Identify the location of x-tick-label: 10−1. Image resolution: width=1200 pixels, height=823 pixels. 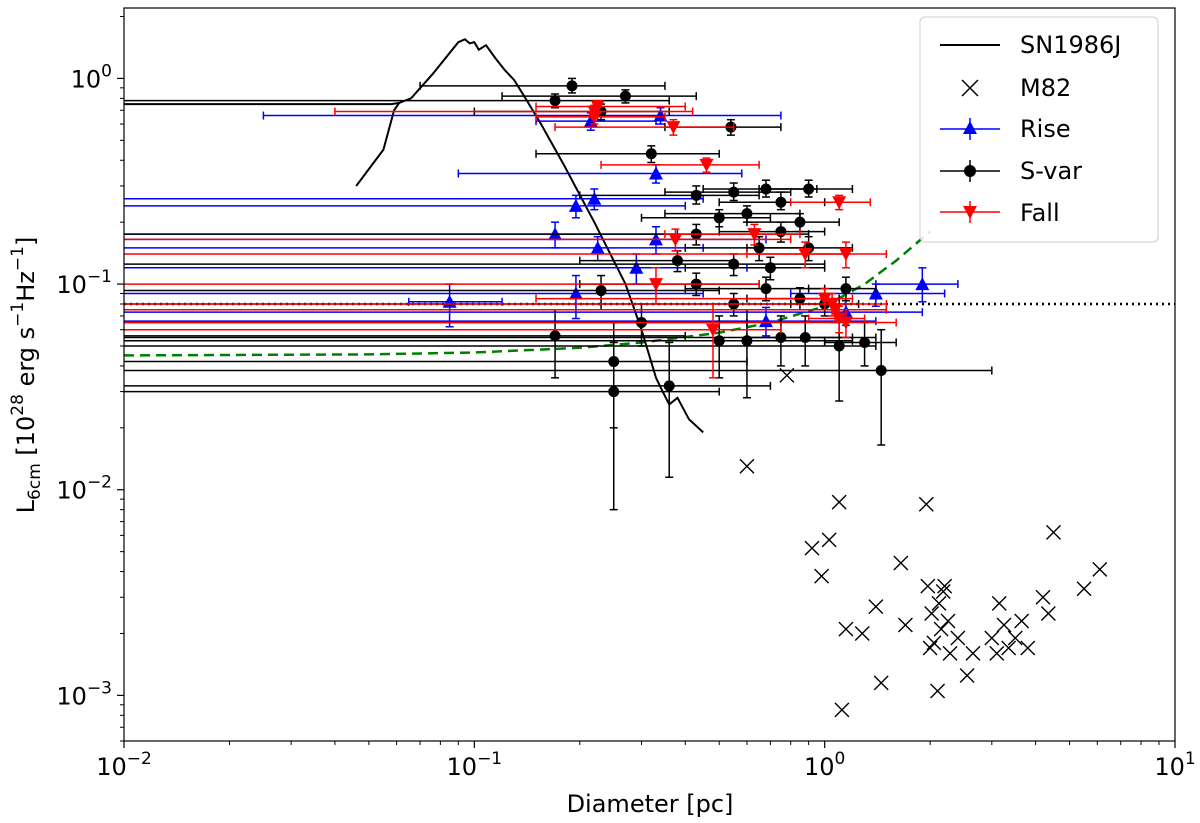
(475, 765).